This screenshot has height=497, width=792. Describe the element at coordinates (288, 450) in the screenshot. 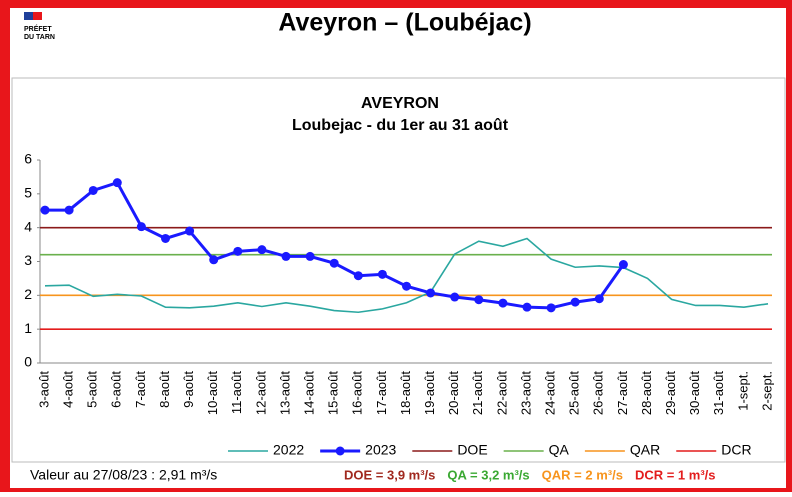

I see `legend-label: 2022` at that location.